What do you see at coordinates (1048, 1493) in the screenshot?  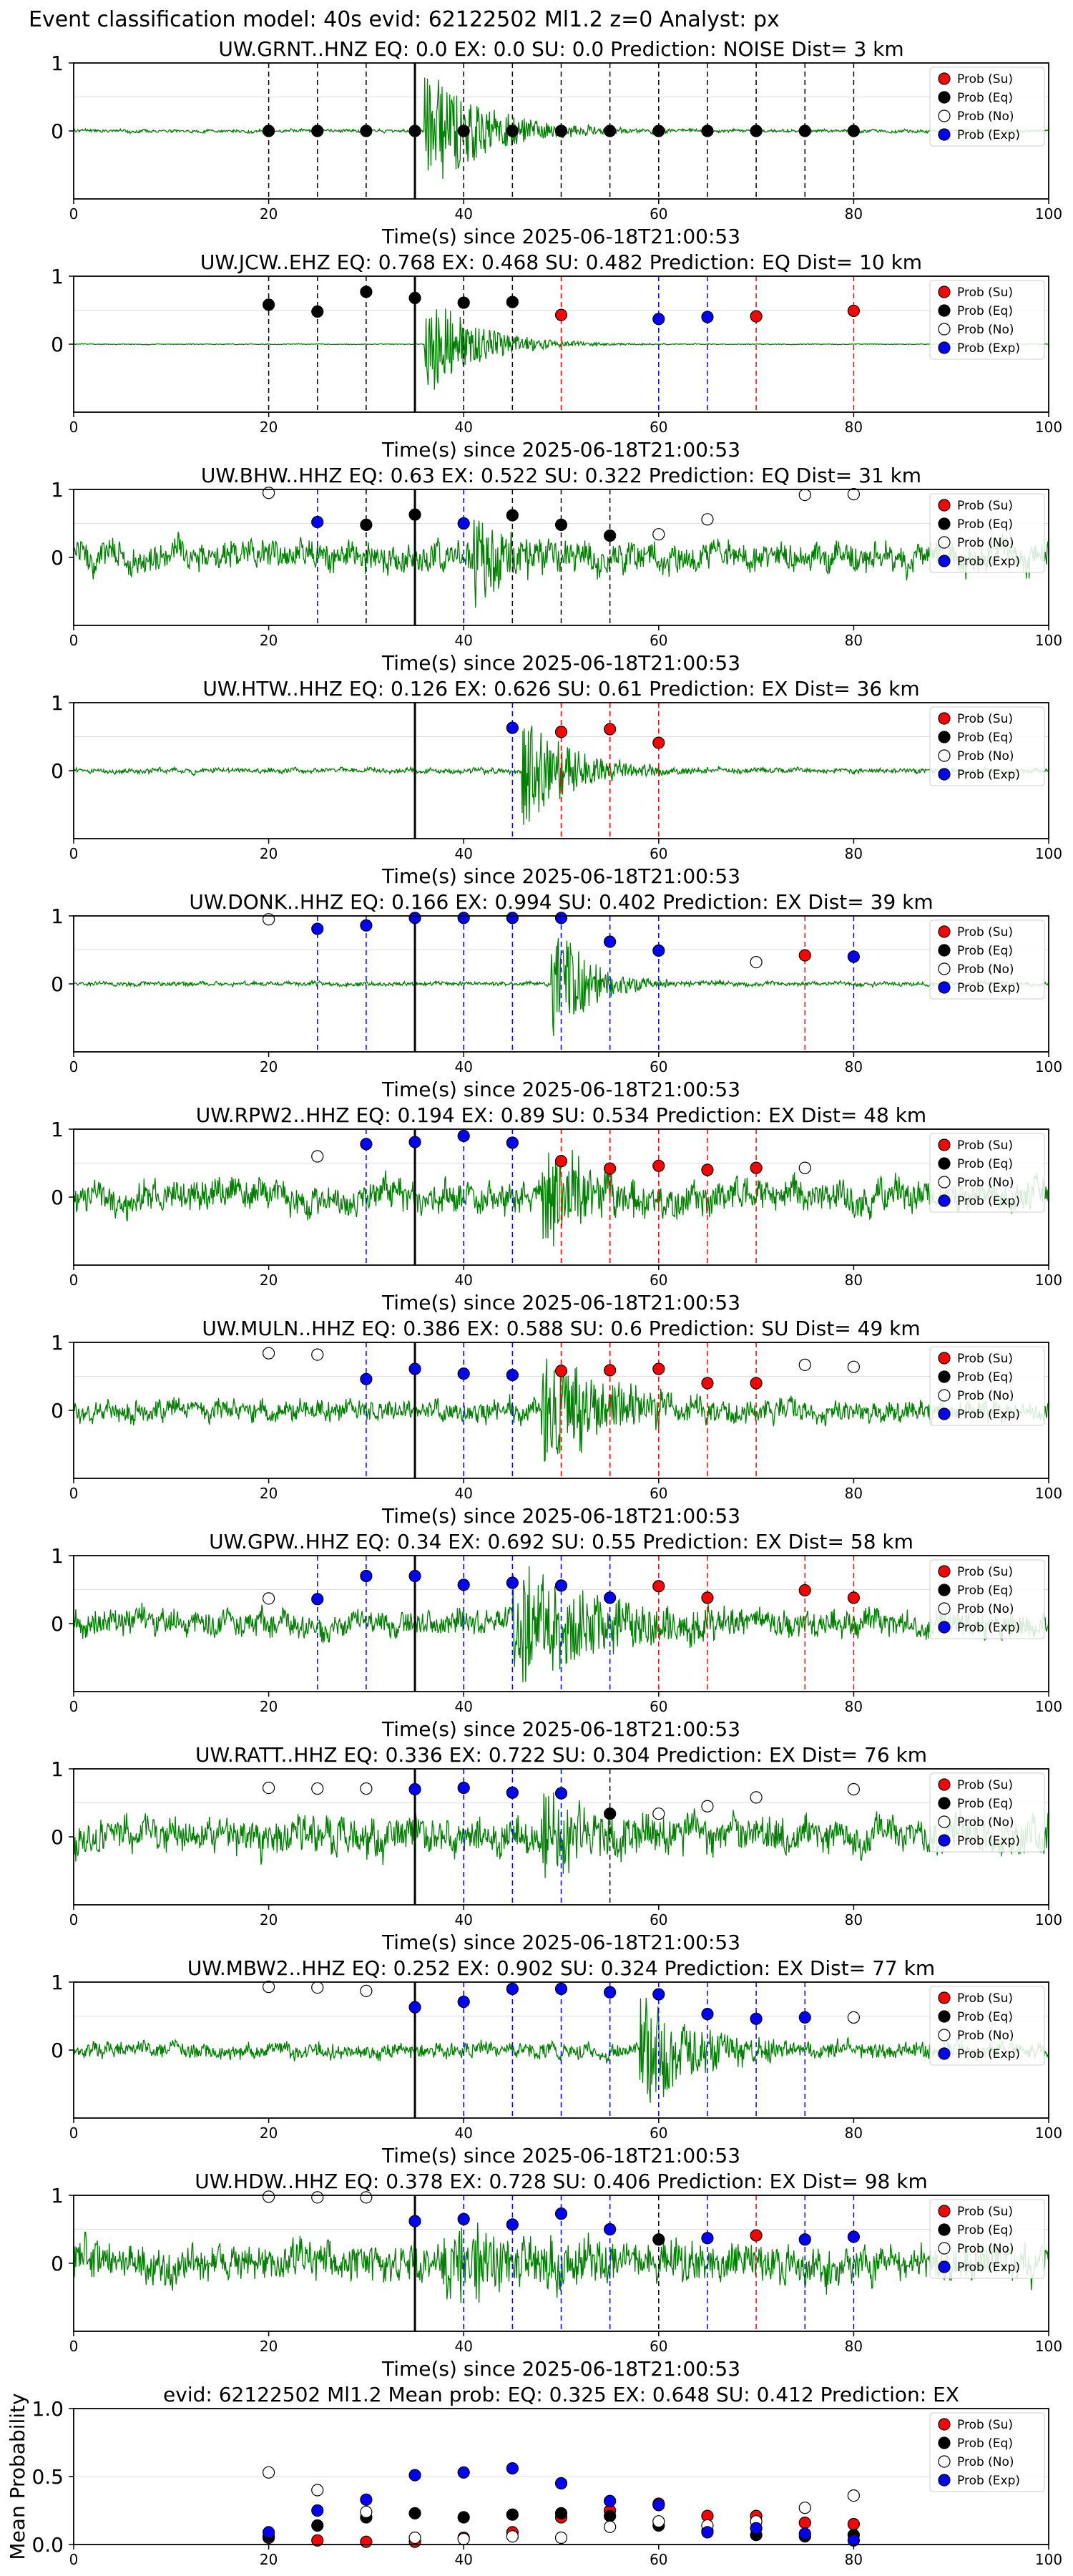 I see `x-tick-label: 100` at bounding box center [1048, 1493].